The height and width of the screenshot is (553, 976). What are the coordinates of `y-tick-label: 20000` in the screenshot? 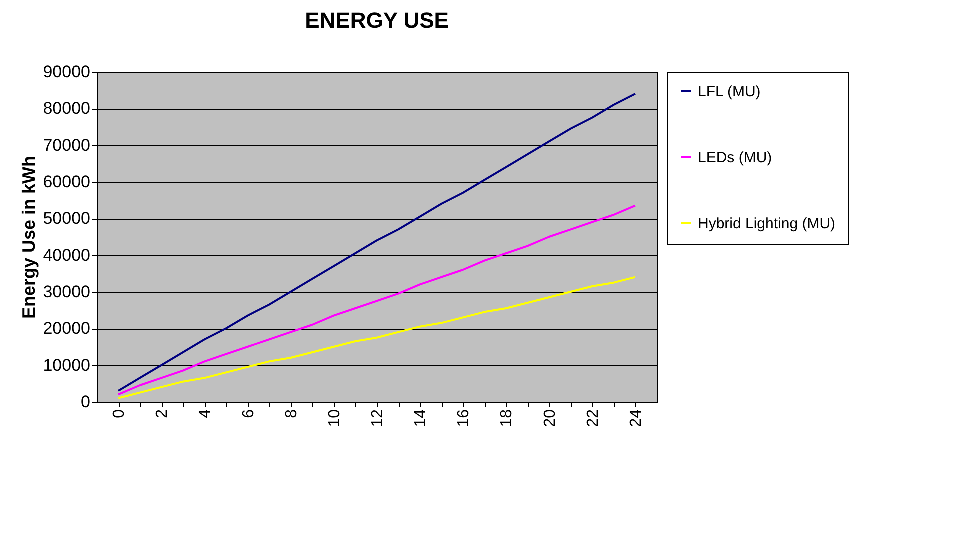 It's located at (66, 328).